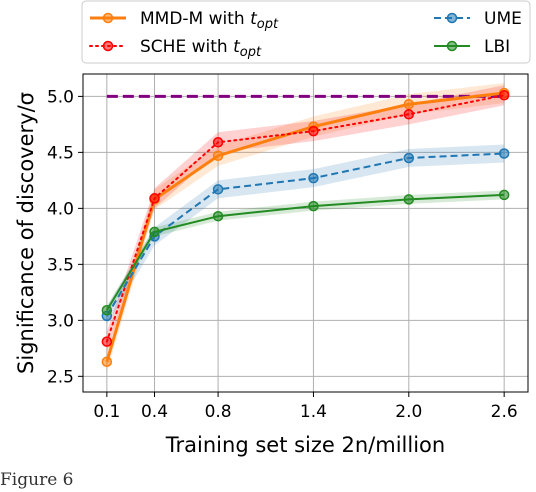 This screenshot has width=536, height=492. What do you see at coordinates (37, 480) in the screenshot?
I see `figure-caption: Figure 6` at bounding box center [37, 480].